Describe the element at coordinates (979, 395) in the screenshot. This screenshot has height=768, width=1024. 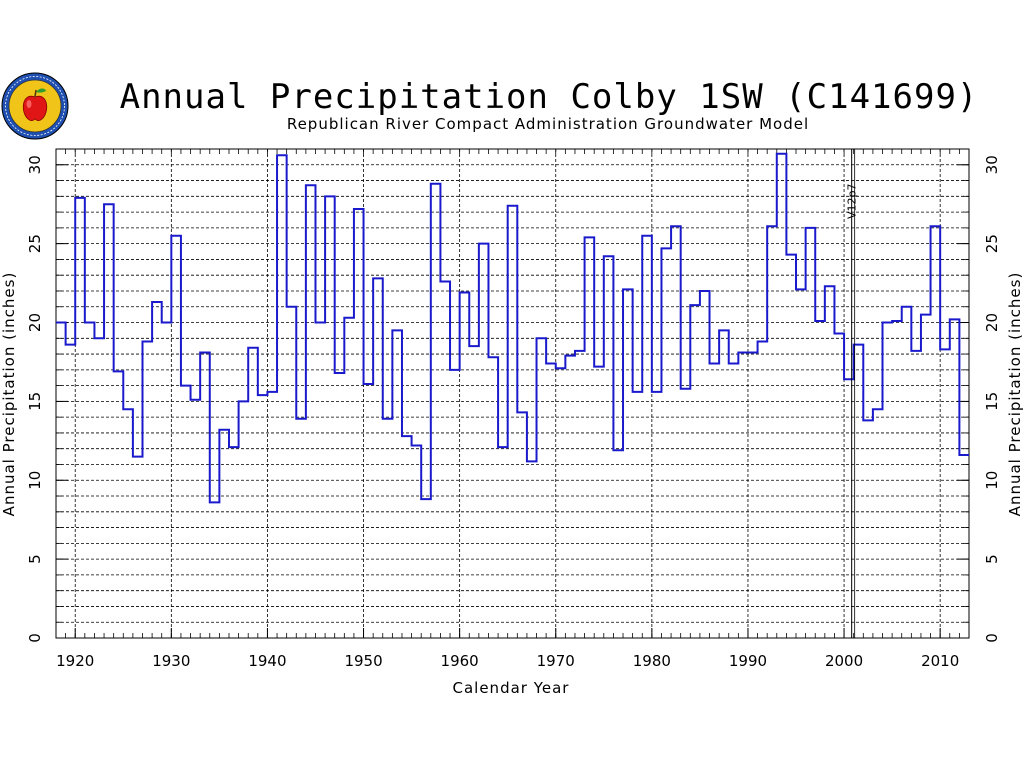
I see `y-axis-right: 0 5 10 15 20 25 30` at that location.